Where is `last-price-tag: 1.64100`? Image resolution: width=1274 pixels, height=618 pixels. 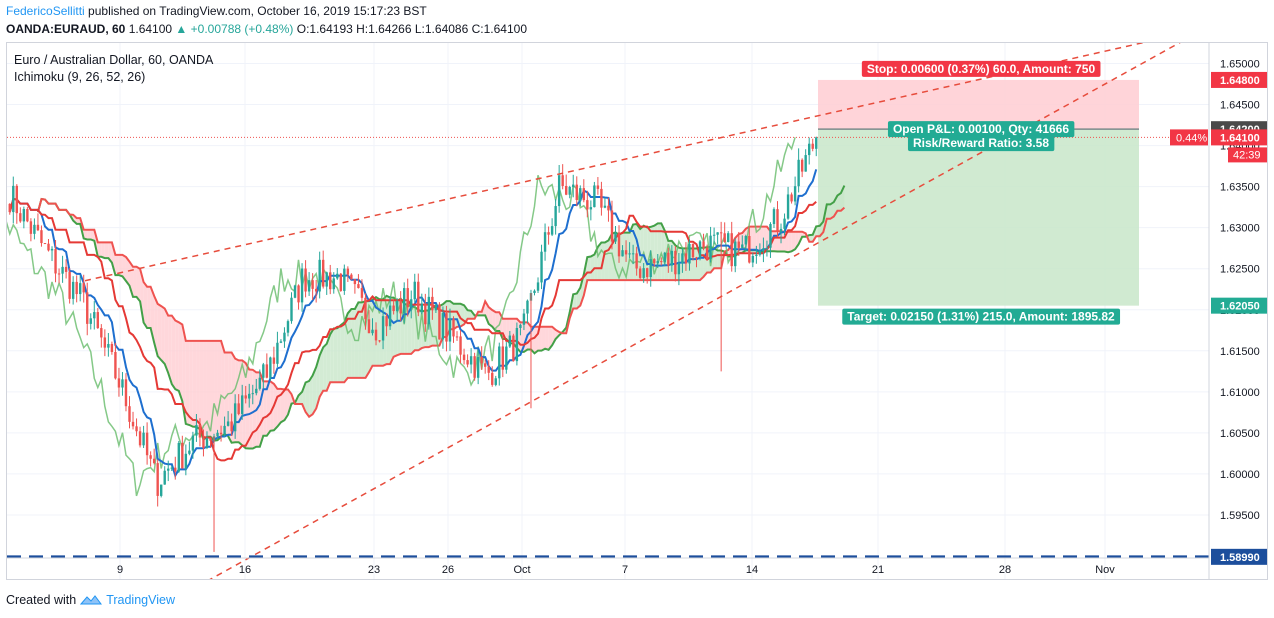 last-price-tag: 1.64100 is located at coordinates (1240, 138).